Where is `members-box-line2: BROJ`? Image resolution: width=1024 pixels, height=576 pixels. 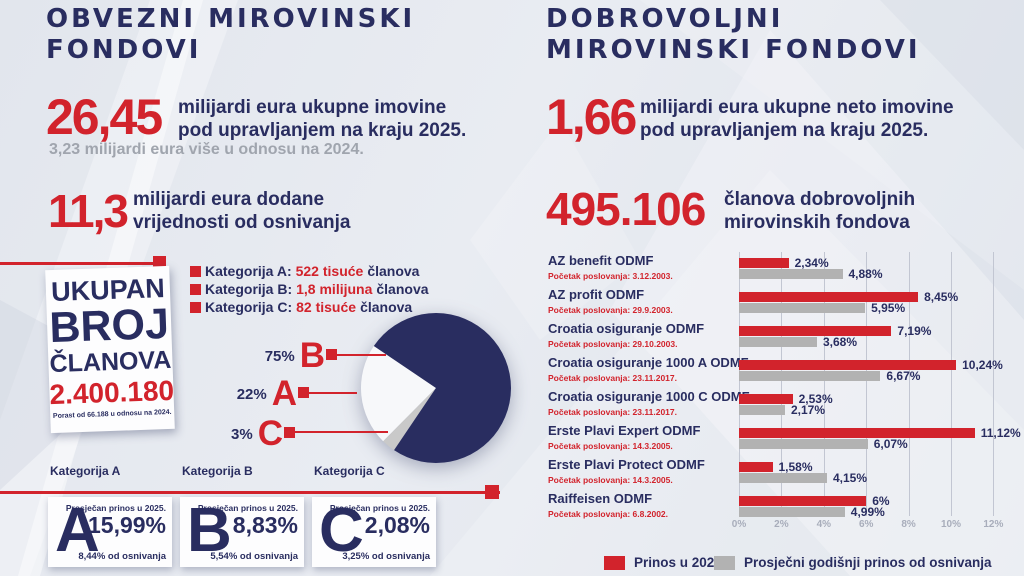 members-box-line2: BROJ is located at coordinates (109, 326).